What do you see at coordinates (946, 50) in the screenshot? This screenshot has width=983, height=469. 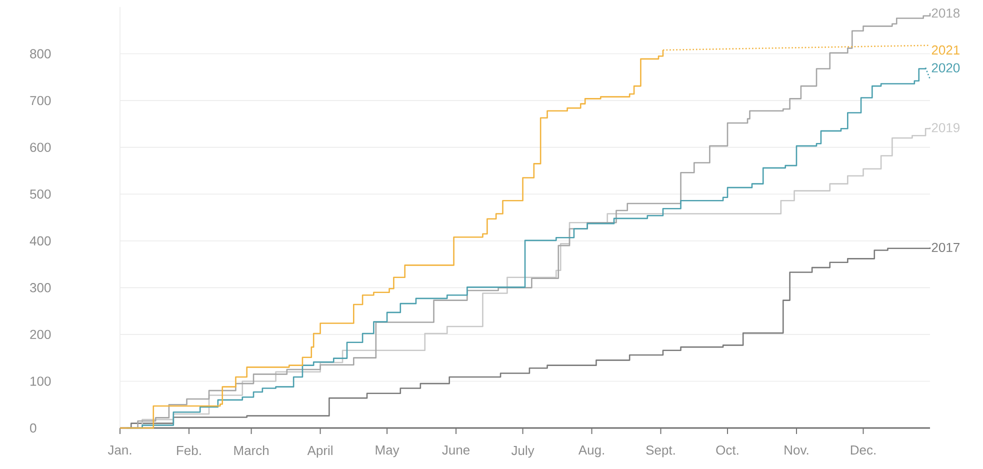 I see `text: 2021` at bounding box center [946, 50].